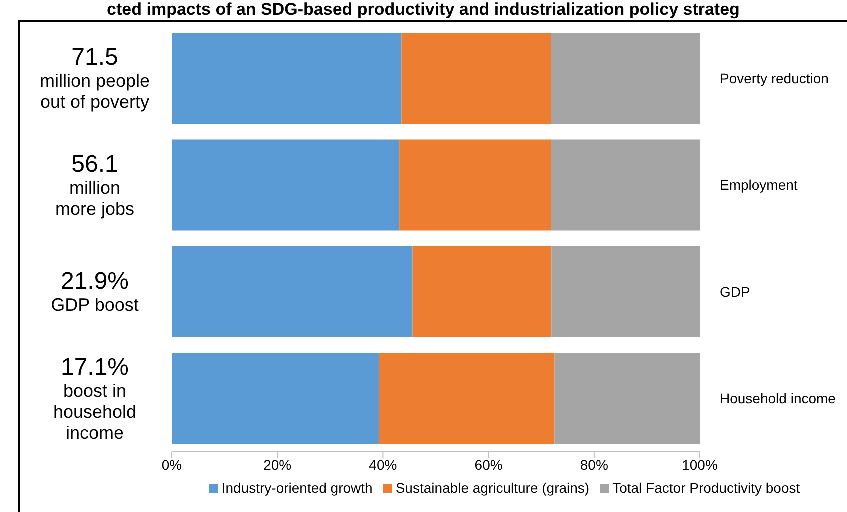 The width and height of the screenshot is (847, 512). Describe the element at coordinates (488, 464) in the screenshot. I see `x-tick-label: 60%` at that location.